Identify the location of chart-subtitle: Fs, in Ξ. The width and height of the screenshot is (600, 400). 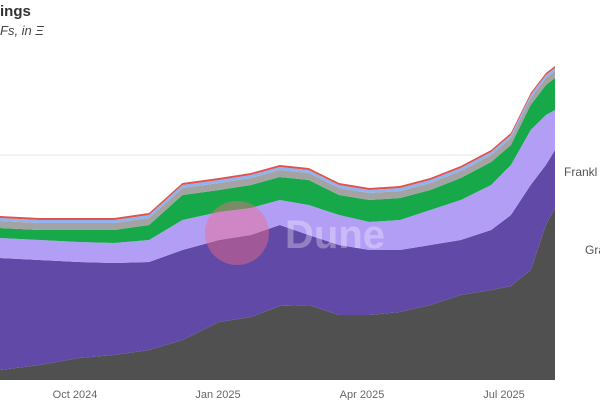
(22, 30).